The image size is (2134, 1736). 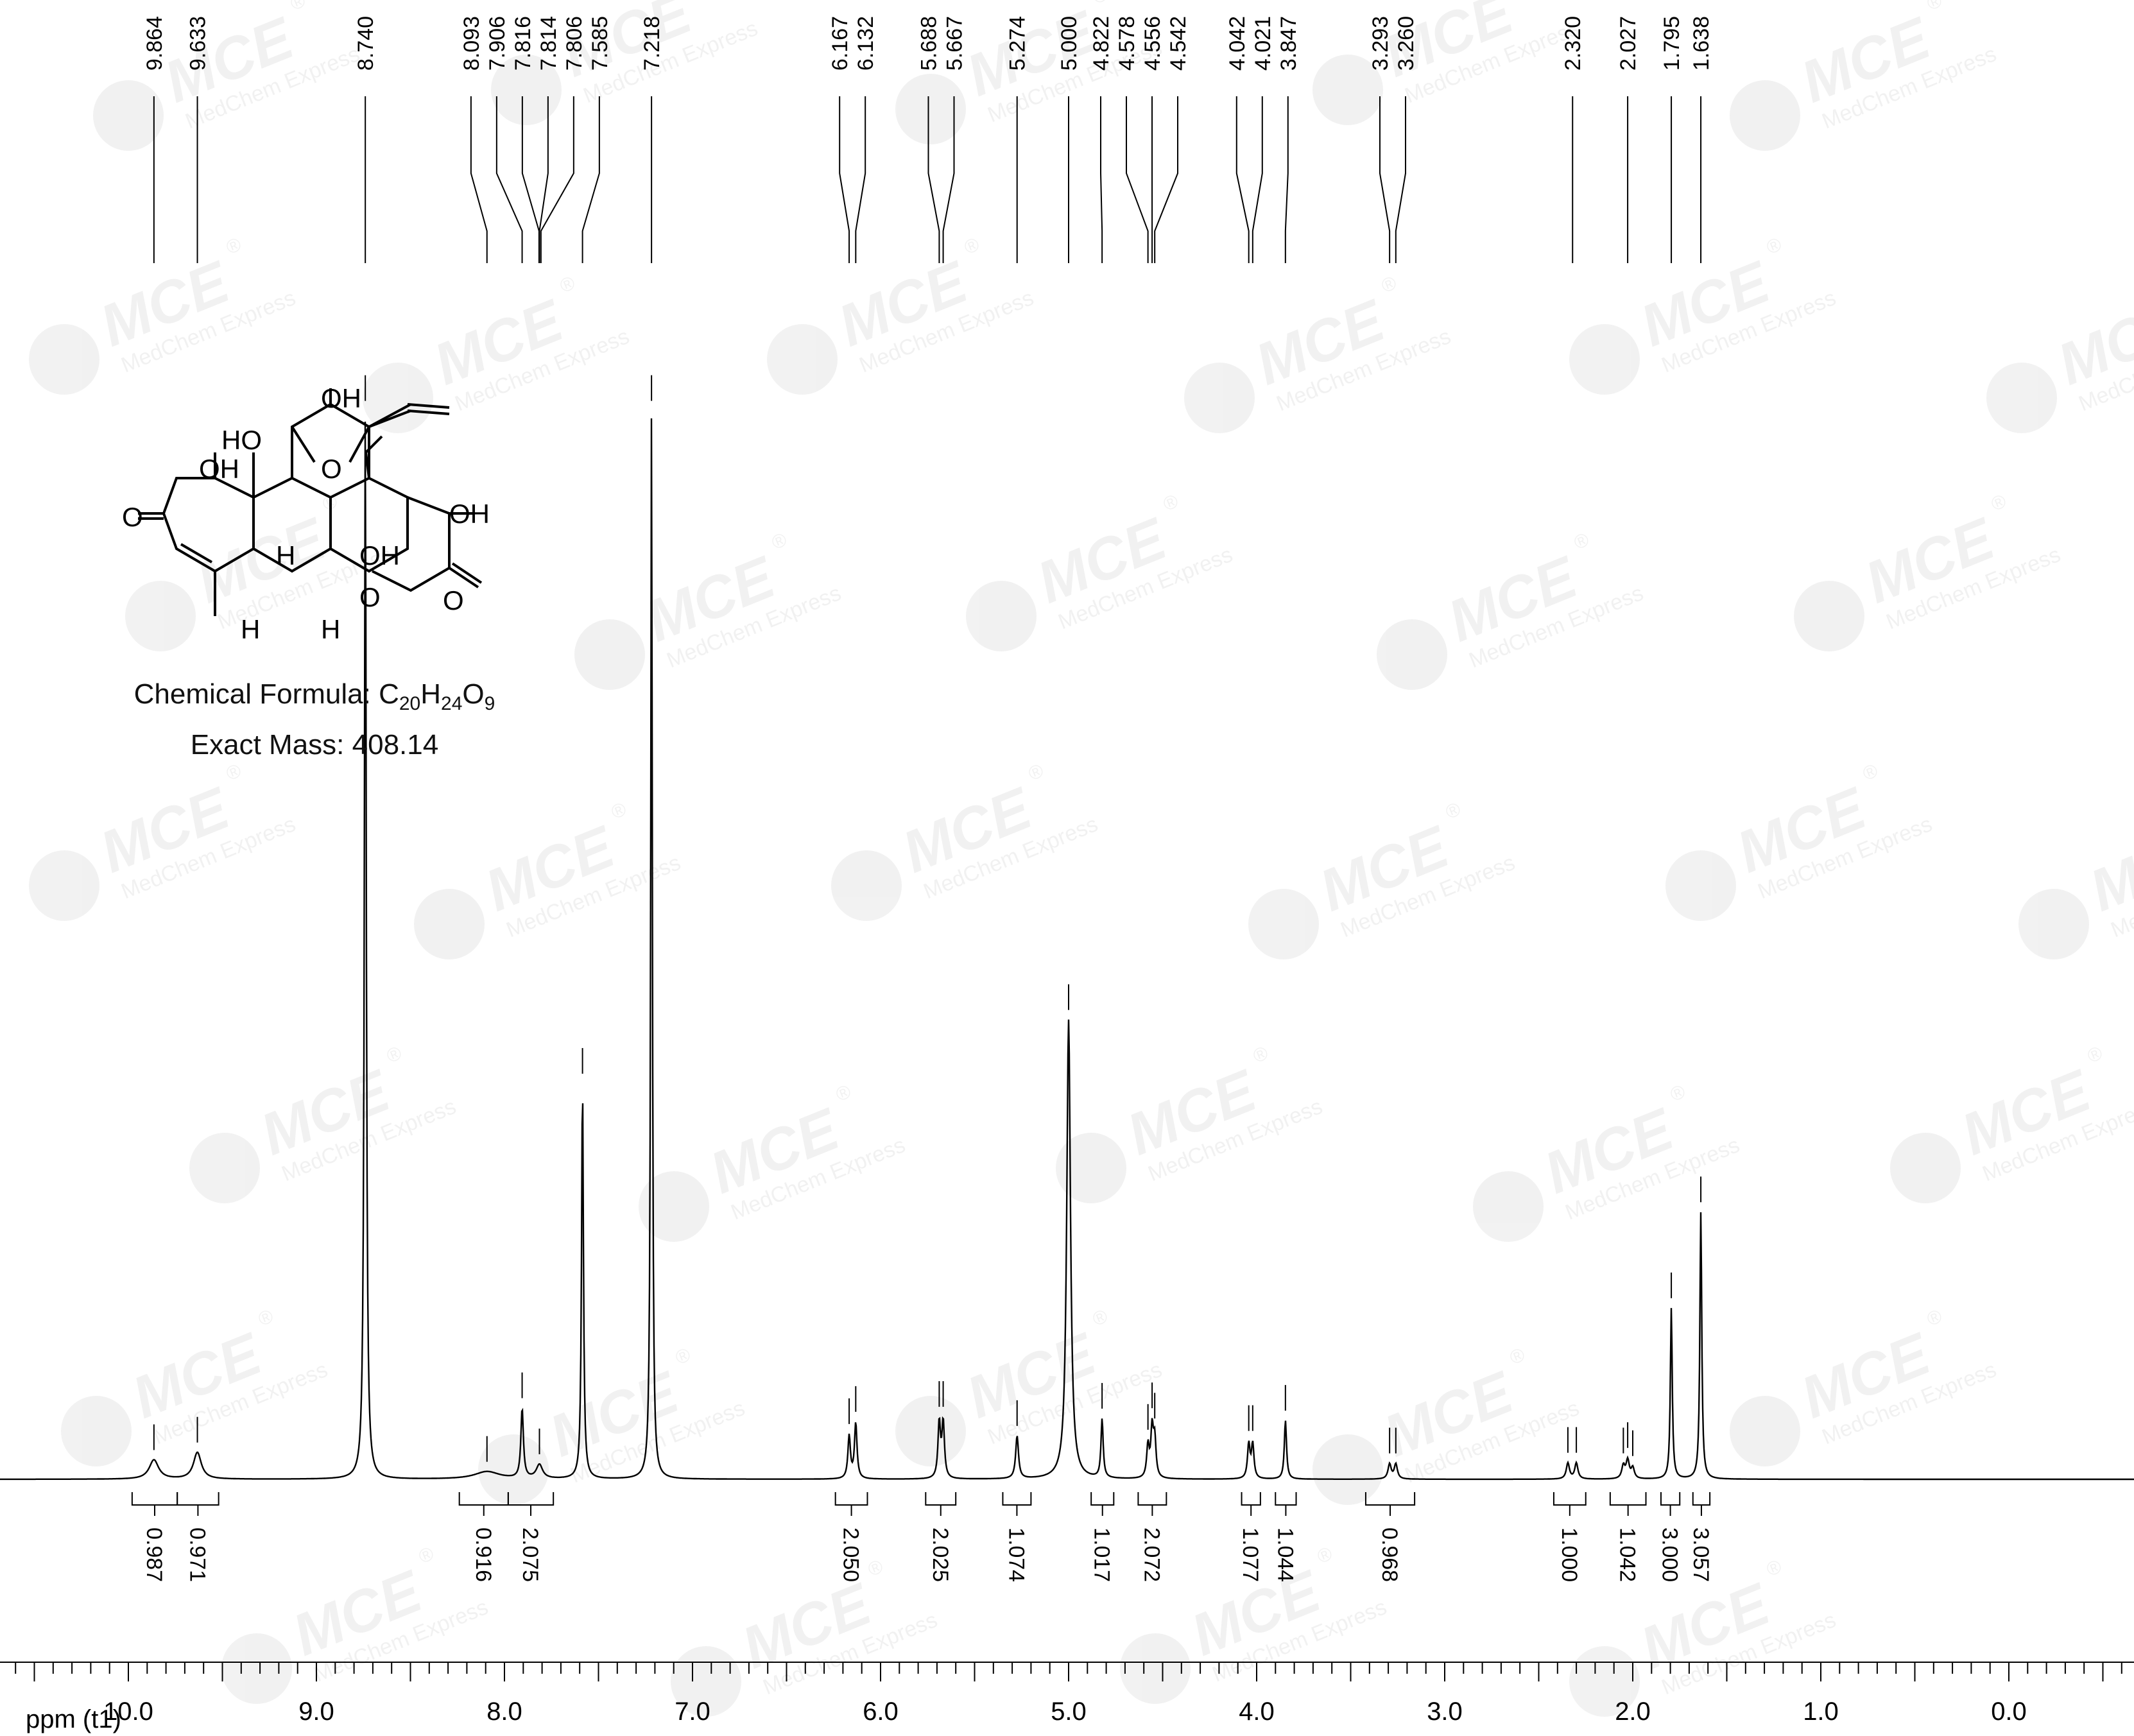 I want to click on peak-label: 3.293, so click(x=1381, y=43).